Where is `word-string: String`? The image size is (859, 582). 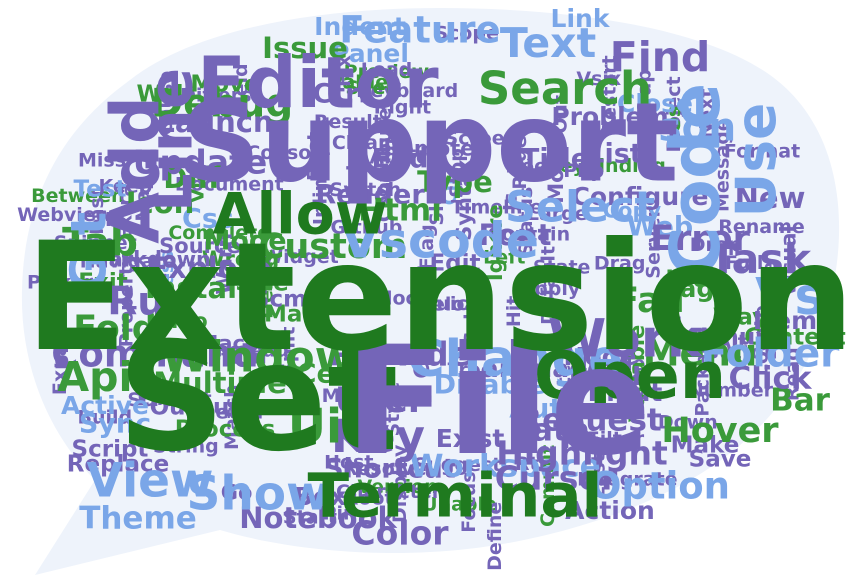
word-string: String is located at coordinates (186, 446).